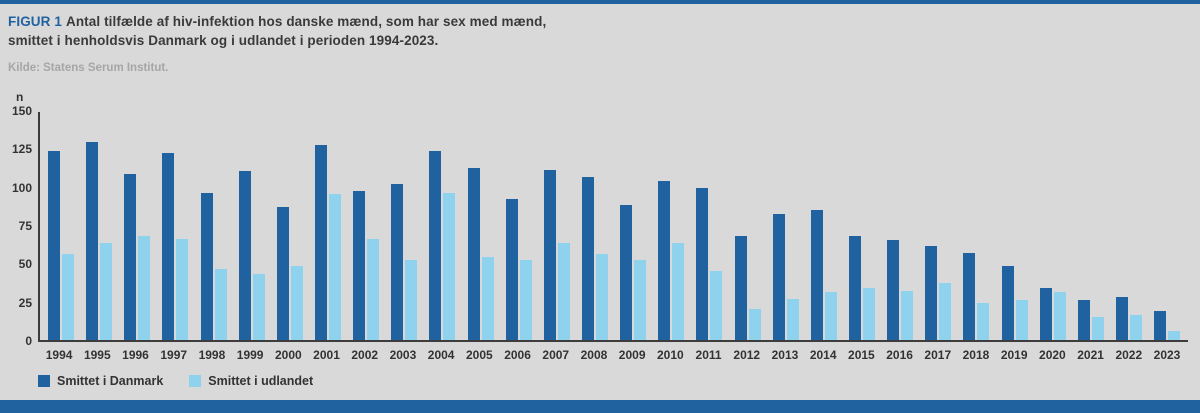 This screenshot has height=413, width=1200. Describe the element at coordinates (99, 226) in the screenshot. I see `bar-group-1995` at that location.